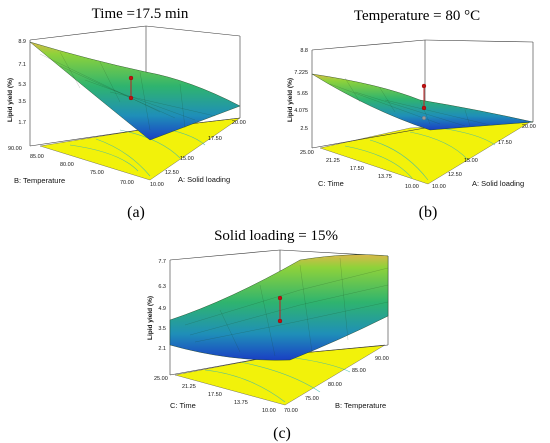 This screenshot has height=443, width=550. I want to click on panel-c-ytick: 10.00, so click(269, 411).